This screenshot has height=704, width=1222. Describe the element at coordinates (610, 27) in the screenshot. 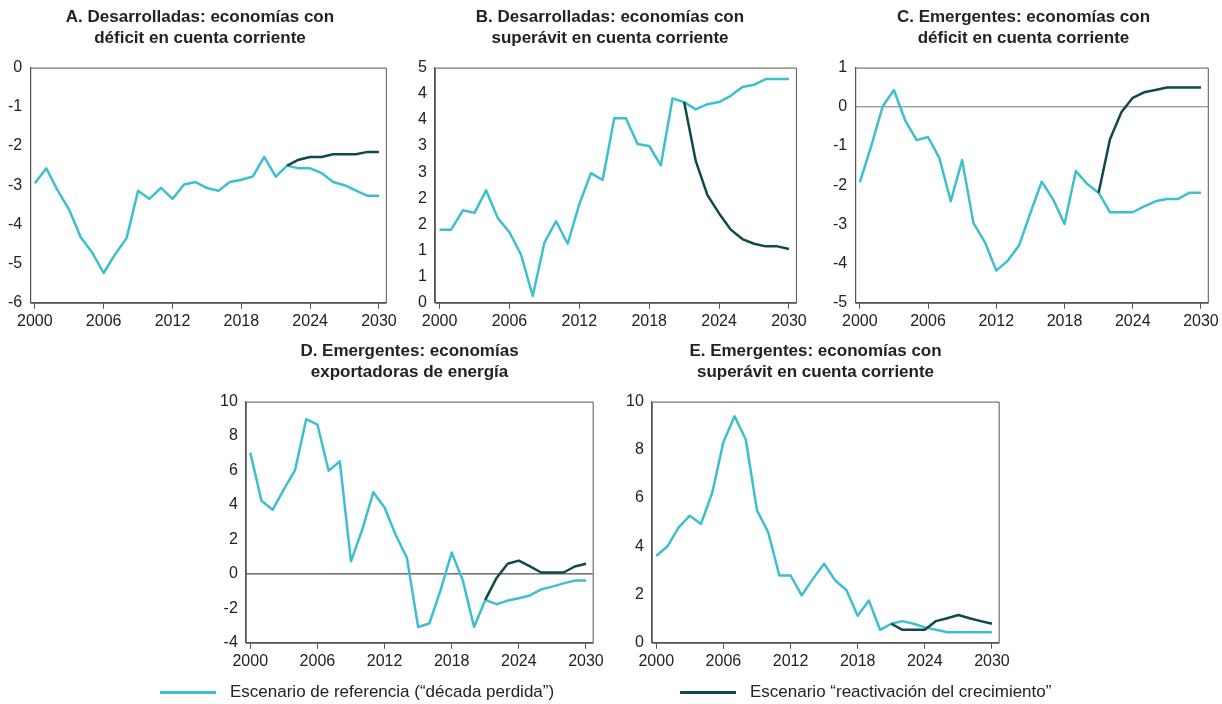

I see `chart-title: B. Desarrolladas: economías con superávit en cuenta corriente` at that location.